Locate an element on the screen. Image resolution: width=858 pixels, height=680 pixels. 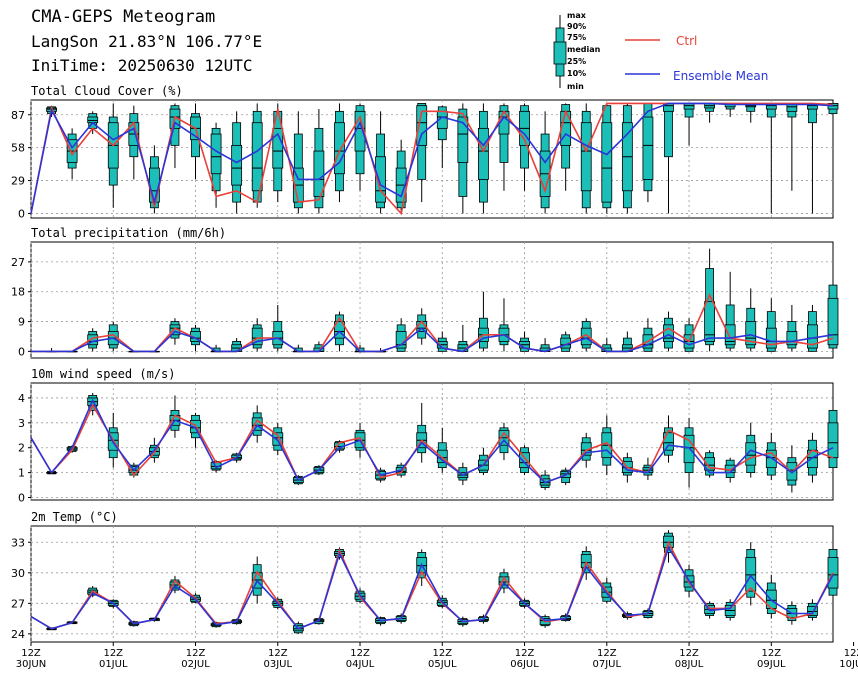
location-label: LangSon 21.83°N 106.77°E is located at coordinates (147, 41).